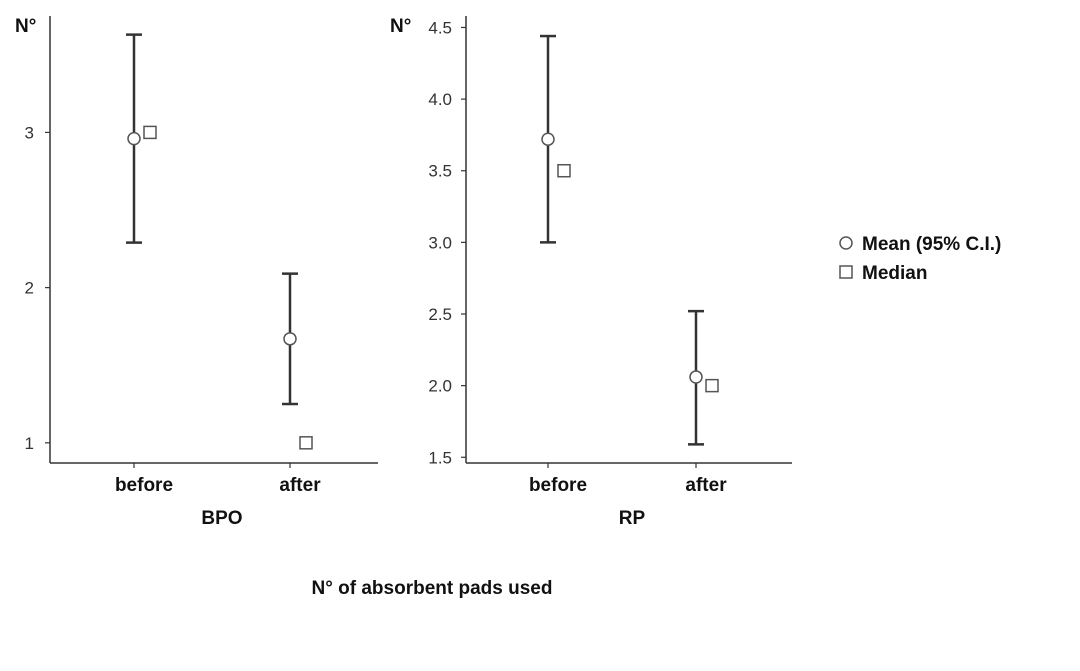 The width and height of the screenshot is (1080, 671). What do you see at coordinates (931, 244) in the screenshot?
I see `legend-mean-label: Mean (95% C.I.)` at bounding box center [931, 244].